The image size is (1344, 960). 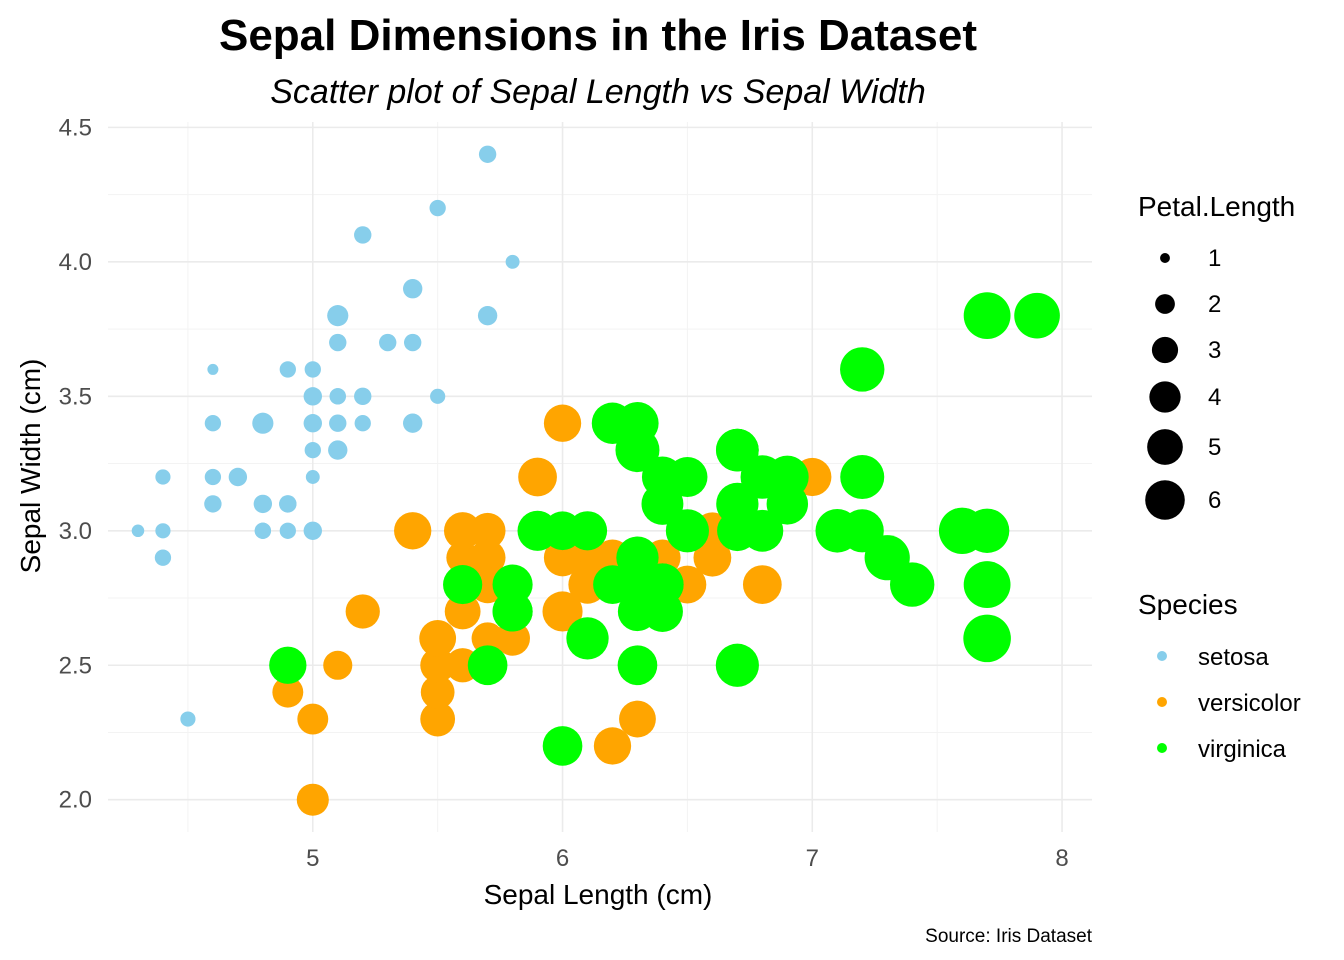 What do you see at coordinates (1214, 397) in the screenshot?
I see `size-legend-label: 4` at bounding box center [1214, 397].